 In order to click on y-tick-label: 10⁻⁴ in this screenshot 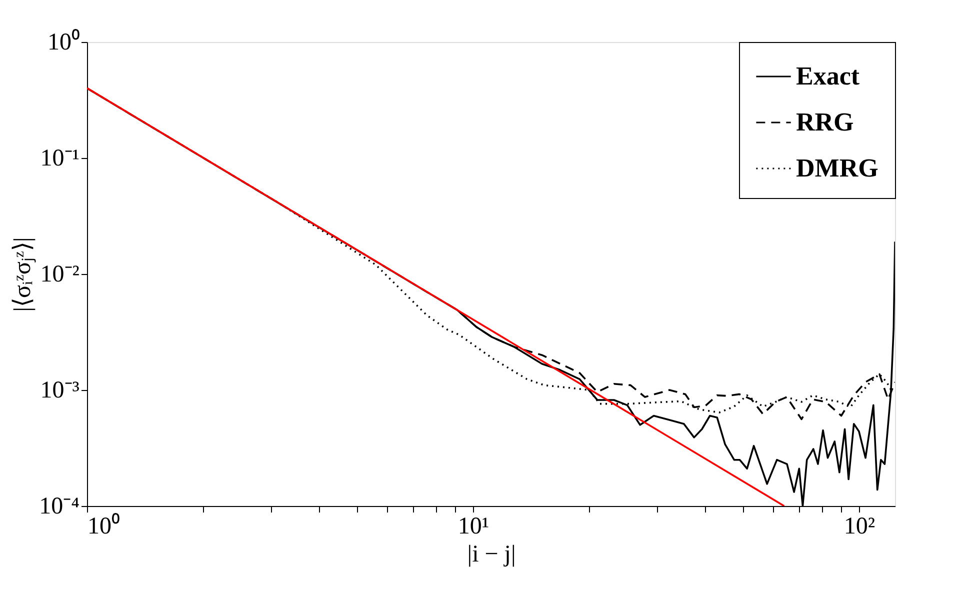, I will do `click(59, 507)`.